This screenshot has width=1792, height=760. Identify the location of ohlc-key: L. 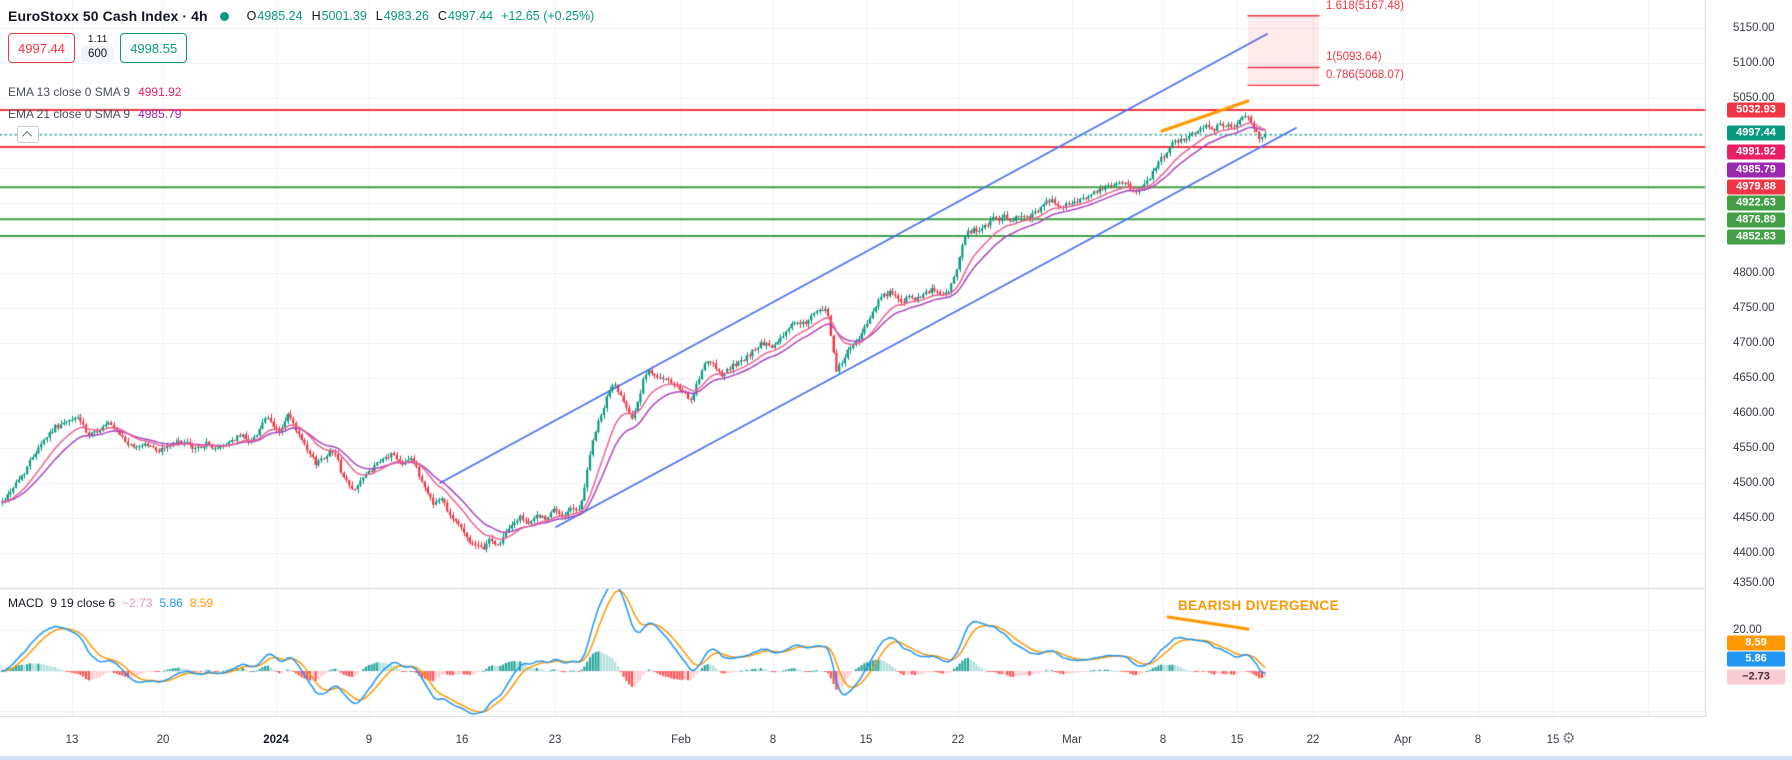
(379, 16).